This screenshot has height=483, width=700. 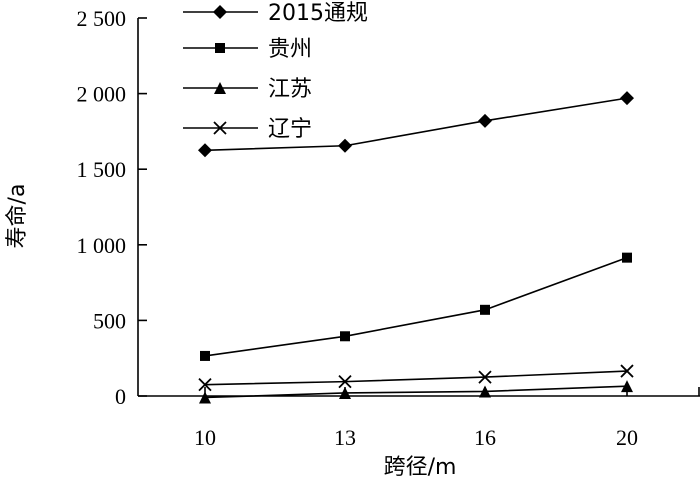 I want to click on x-tick-label: 13, so click(x=345, y=437).